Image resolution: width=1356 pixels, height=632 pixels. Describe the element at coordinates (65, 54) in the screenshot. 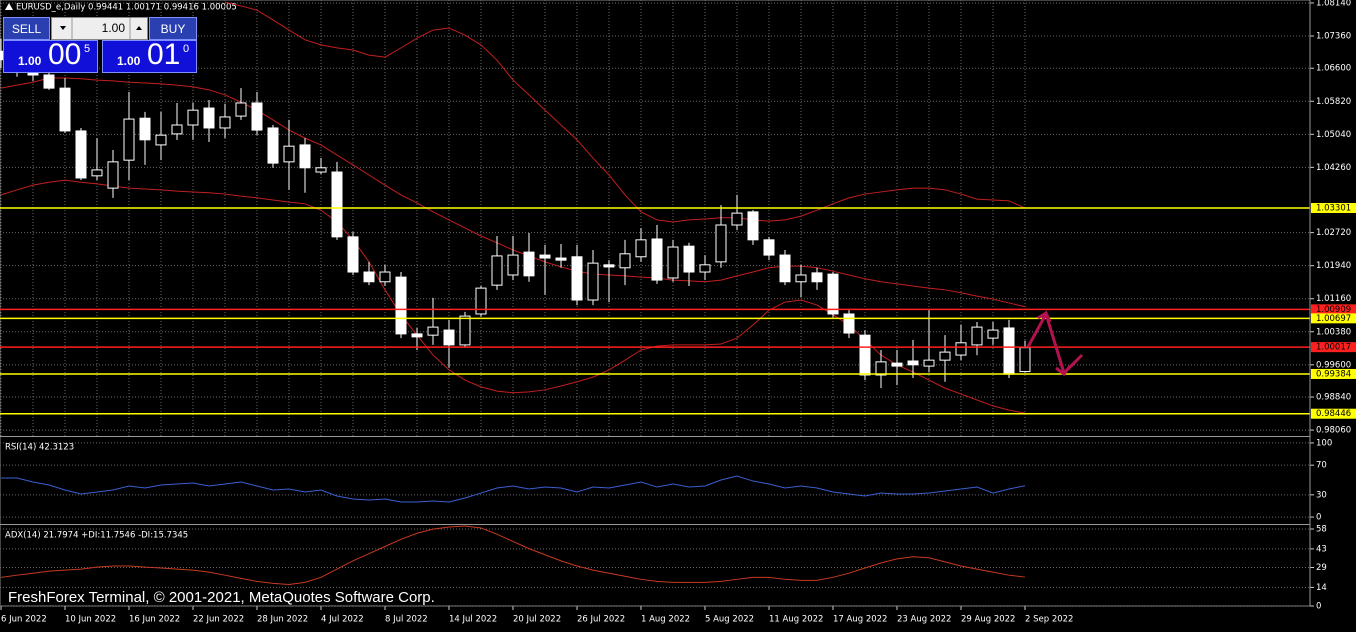

I see `bid-pips: 00` at that location.